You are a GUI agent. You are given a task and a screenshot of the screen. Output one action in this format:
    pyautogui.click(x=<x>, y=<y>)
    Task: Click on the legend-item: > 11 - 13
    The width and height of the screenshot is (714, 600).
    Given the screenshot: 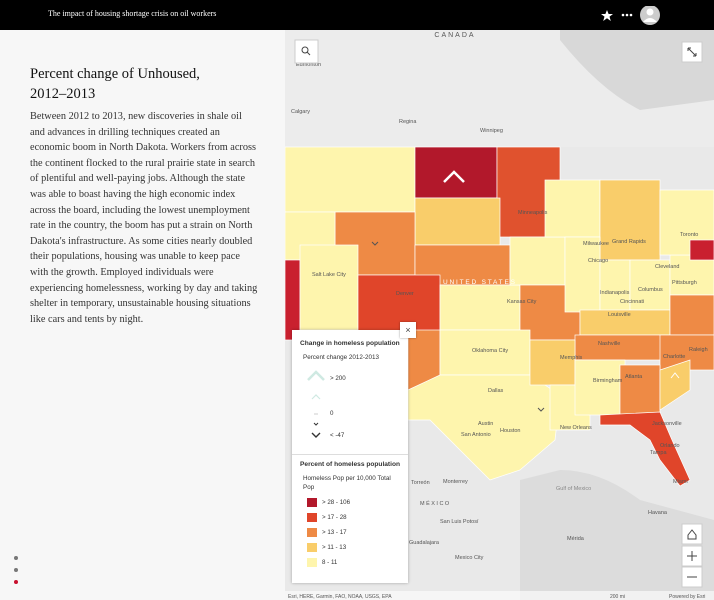 What is the action you would take?
    pyautogui.click(x=334, y=547)
    